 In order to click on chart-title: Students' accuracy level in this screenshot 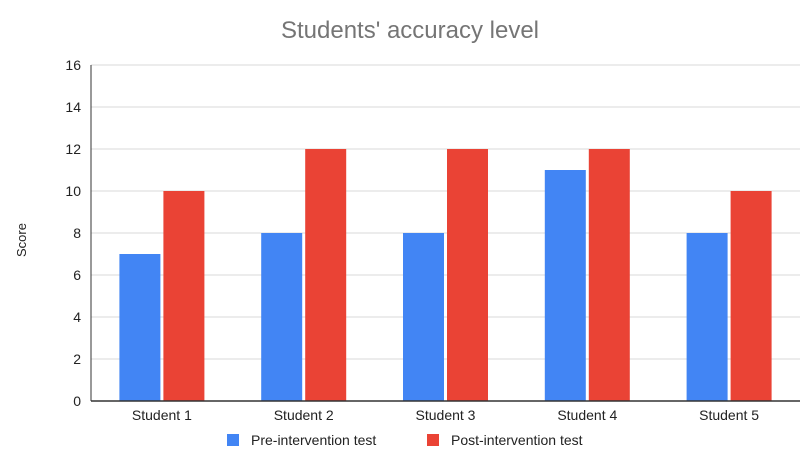, I will do `click(410, 30)`.